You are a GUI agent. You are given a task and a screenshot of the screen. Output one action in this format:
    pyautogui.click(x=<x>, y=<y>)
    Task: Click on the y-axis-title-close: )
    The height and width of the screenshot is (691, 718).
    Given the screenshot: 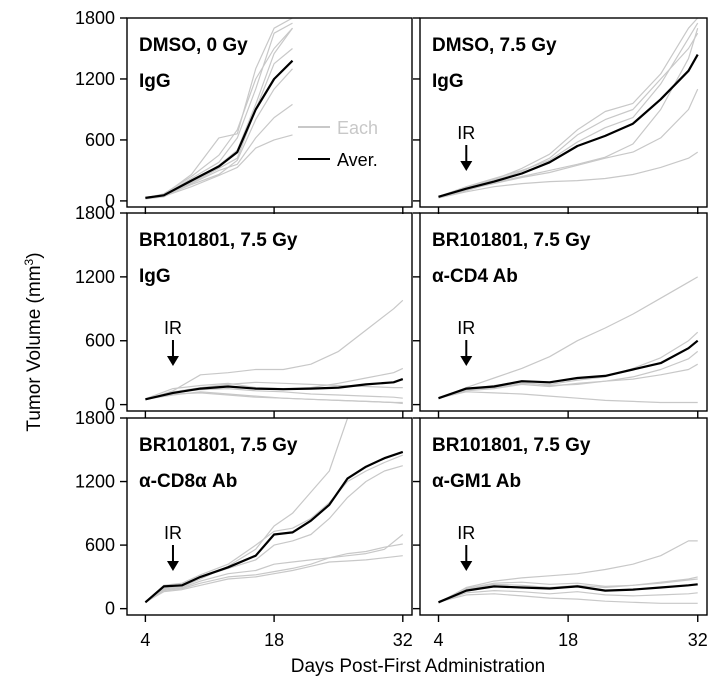 What is the action you would take?
    pyautogui.click(x=34, y=255)
    